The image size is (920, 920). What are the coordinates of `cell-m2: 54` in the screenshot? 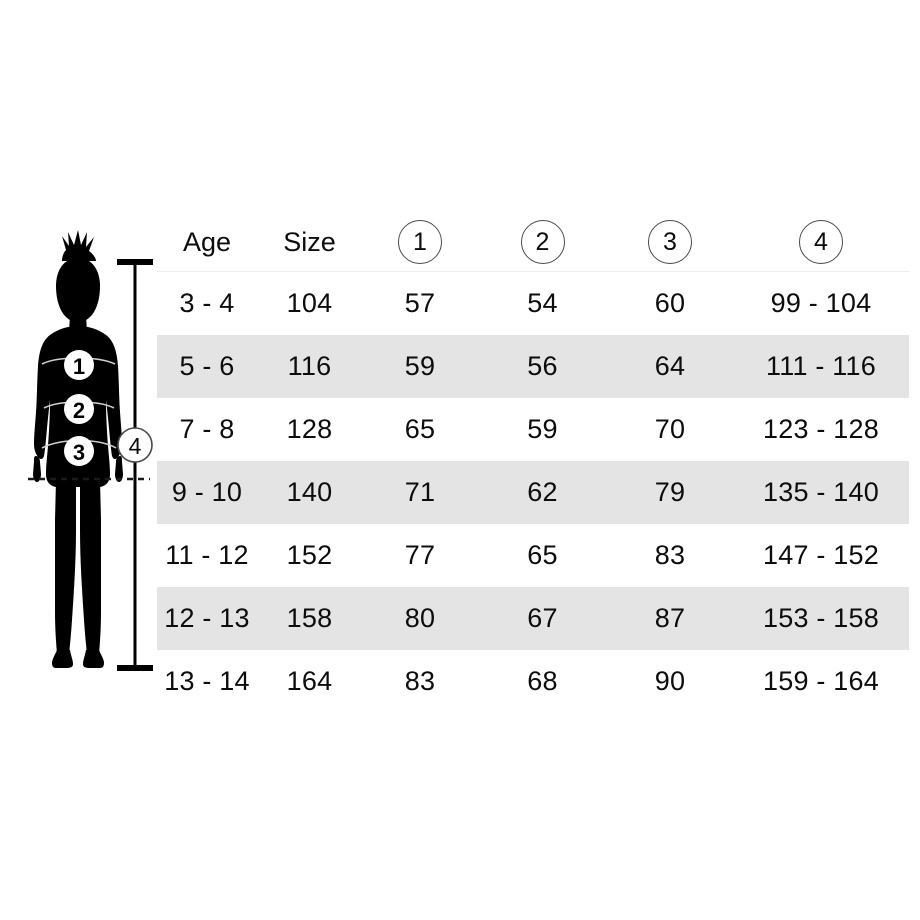 It's located at (542, 303).